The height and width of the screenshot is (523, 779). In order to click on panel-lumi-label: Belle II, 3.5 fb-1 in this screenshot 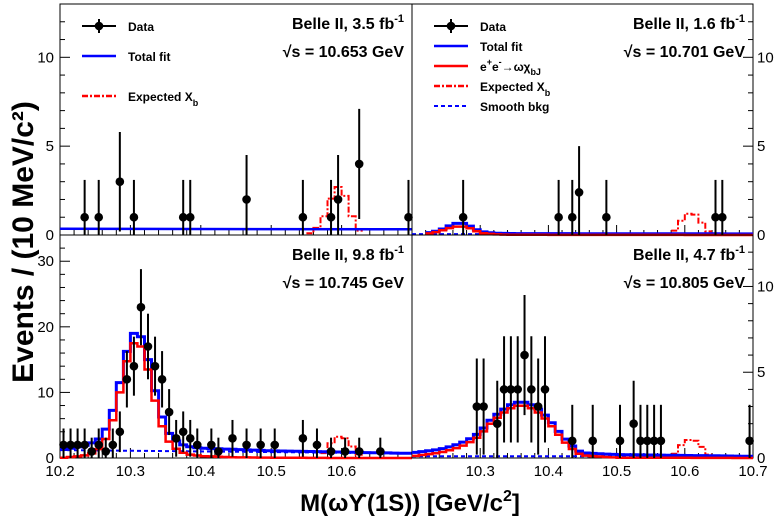, I will do `click(348, 23)`.